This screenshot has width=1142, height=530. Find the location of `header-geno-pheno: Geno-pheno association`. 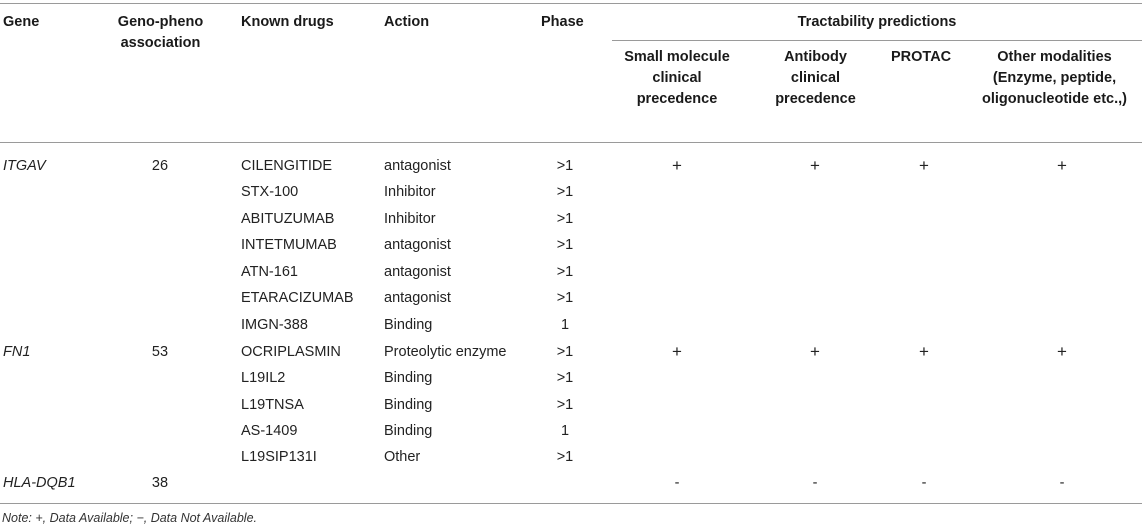

header-geno-pheno: Geno-pheno association is located at coordinates (160, 32).